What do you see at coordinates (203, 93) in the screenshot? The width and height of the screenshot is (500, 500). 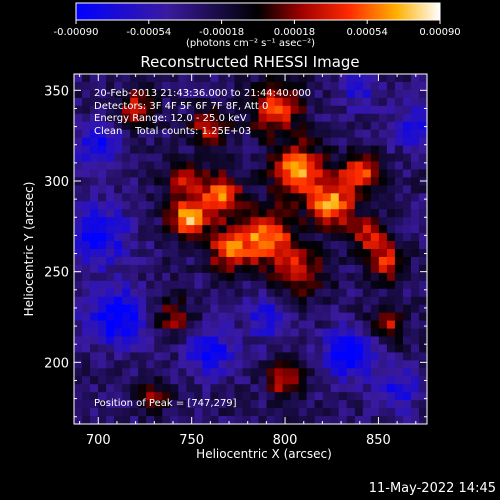 I see `annotation-time: 20-Feb-2013 21:43:36.000 to 21:44:40.000` at bounding box center [203, 93].